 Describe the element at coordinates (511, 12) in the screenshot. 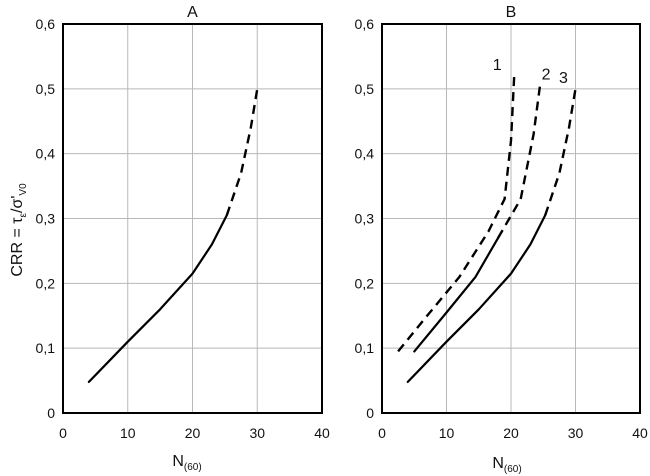

I see `panel-title: B` at that location.